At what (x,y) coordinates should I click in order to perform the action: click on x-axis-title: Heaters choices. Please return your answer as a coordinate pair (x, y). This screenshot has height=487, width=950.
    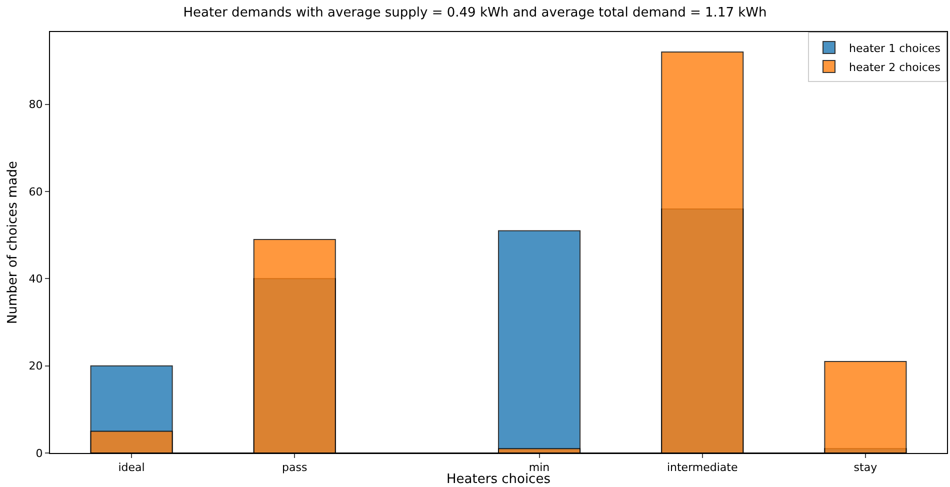
    Looking at the image, I should click on (498, 479).